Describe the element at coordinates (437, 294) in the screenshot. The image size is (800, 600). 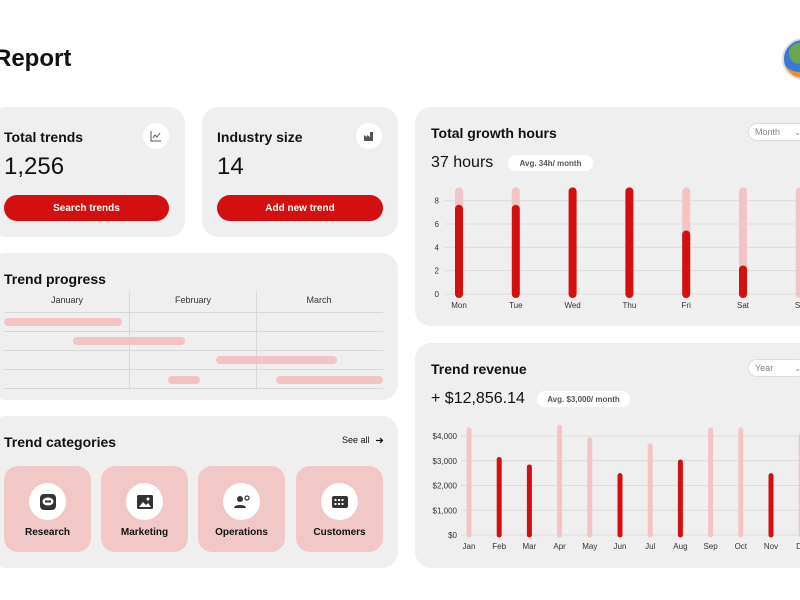
I see `y-tick-label: 0` at that location.